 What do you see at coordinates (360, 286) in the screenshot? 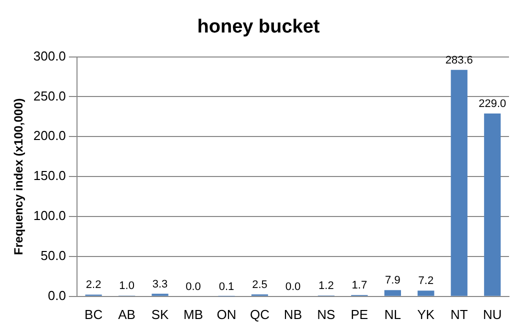
I see `data-label: 1.7` at bounding box center [360, 286].